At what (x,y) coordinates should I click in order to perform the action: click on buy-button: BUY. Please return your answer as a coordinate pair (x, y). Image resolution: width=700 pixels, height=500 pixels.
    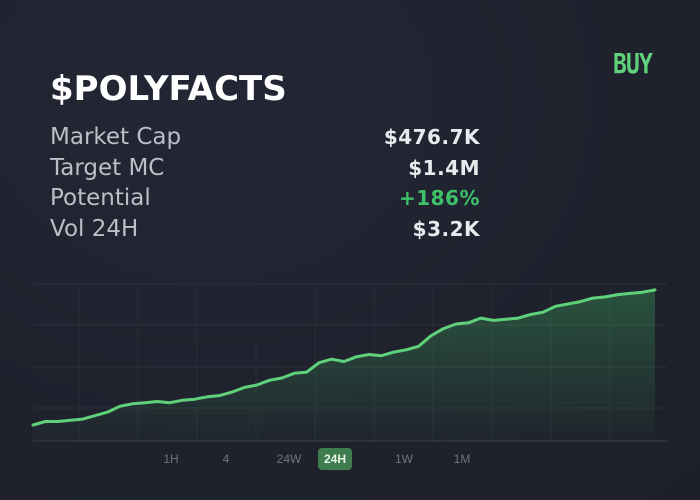
    Looking at the image, I should click on (633, 63).